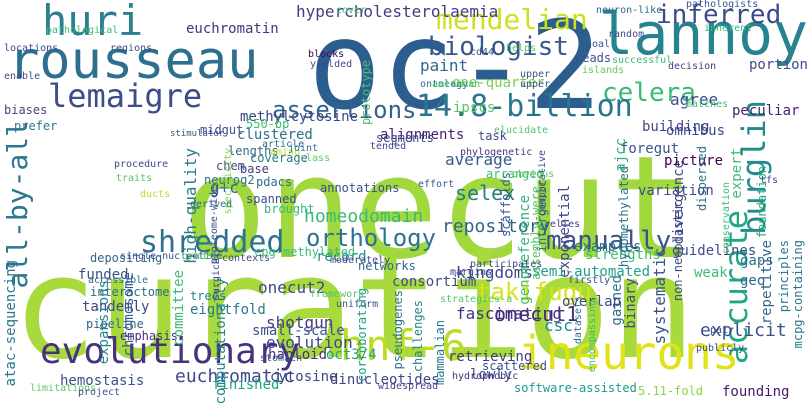 The width and height of the screenshot is (808, 404). I want to click on cloud-word: joint, so click(303, 148).